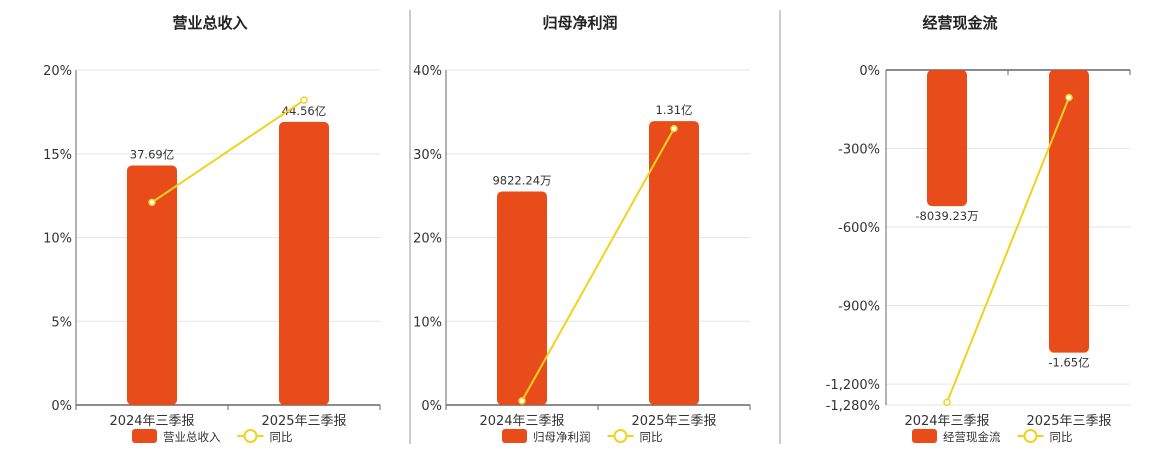 Image resolution: width=1160 pixels, height=454 pixels. What do you see at coordinates (57, 155) in the screenshot?
I see `y-tick-label: 15%` at bounding box center [57, 155].